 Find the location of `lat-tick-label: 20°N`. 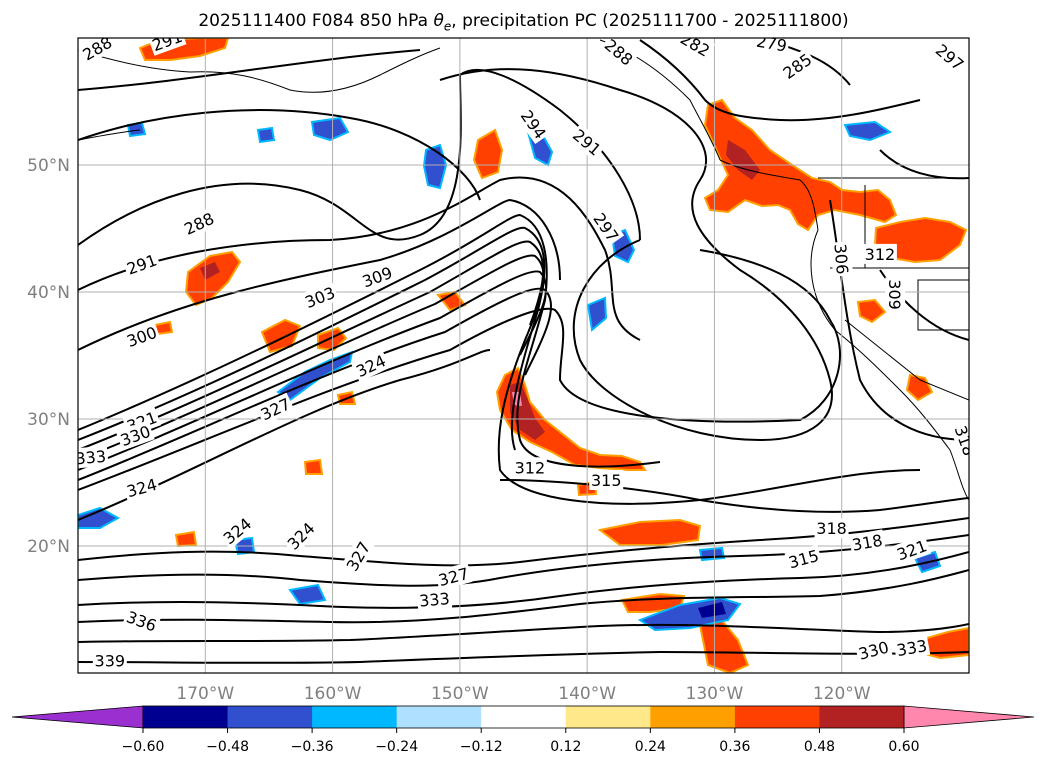

lat-tick-label: 20°N is located at coordinates (48, 547).